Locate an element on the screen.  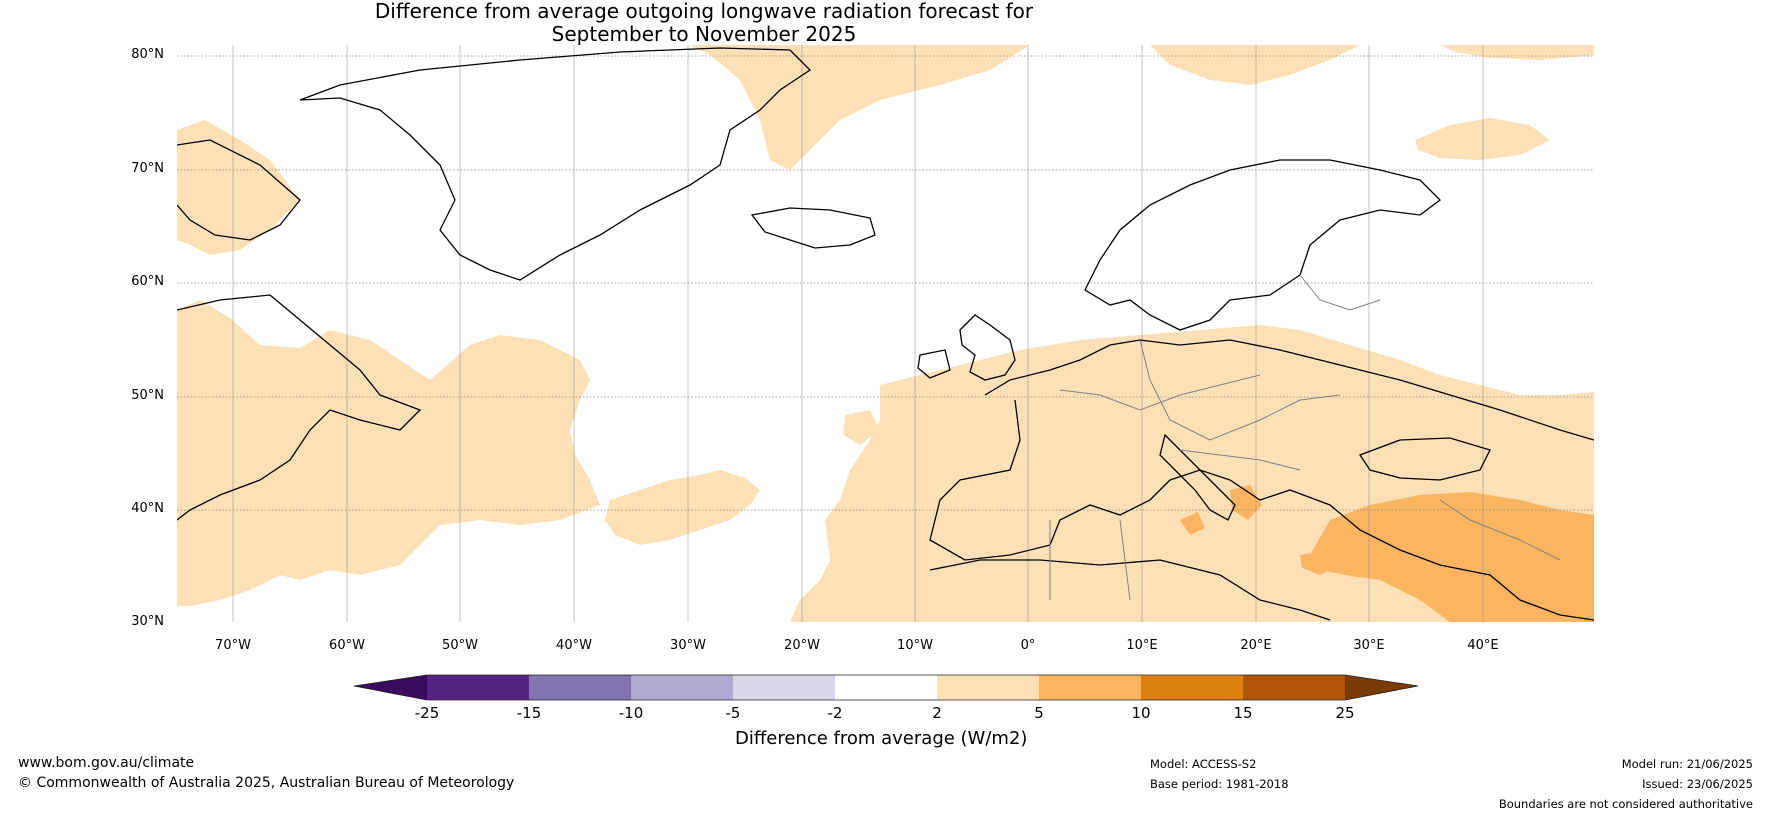
colorbar-tick: 5 is located at coordinates (1039, 713).